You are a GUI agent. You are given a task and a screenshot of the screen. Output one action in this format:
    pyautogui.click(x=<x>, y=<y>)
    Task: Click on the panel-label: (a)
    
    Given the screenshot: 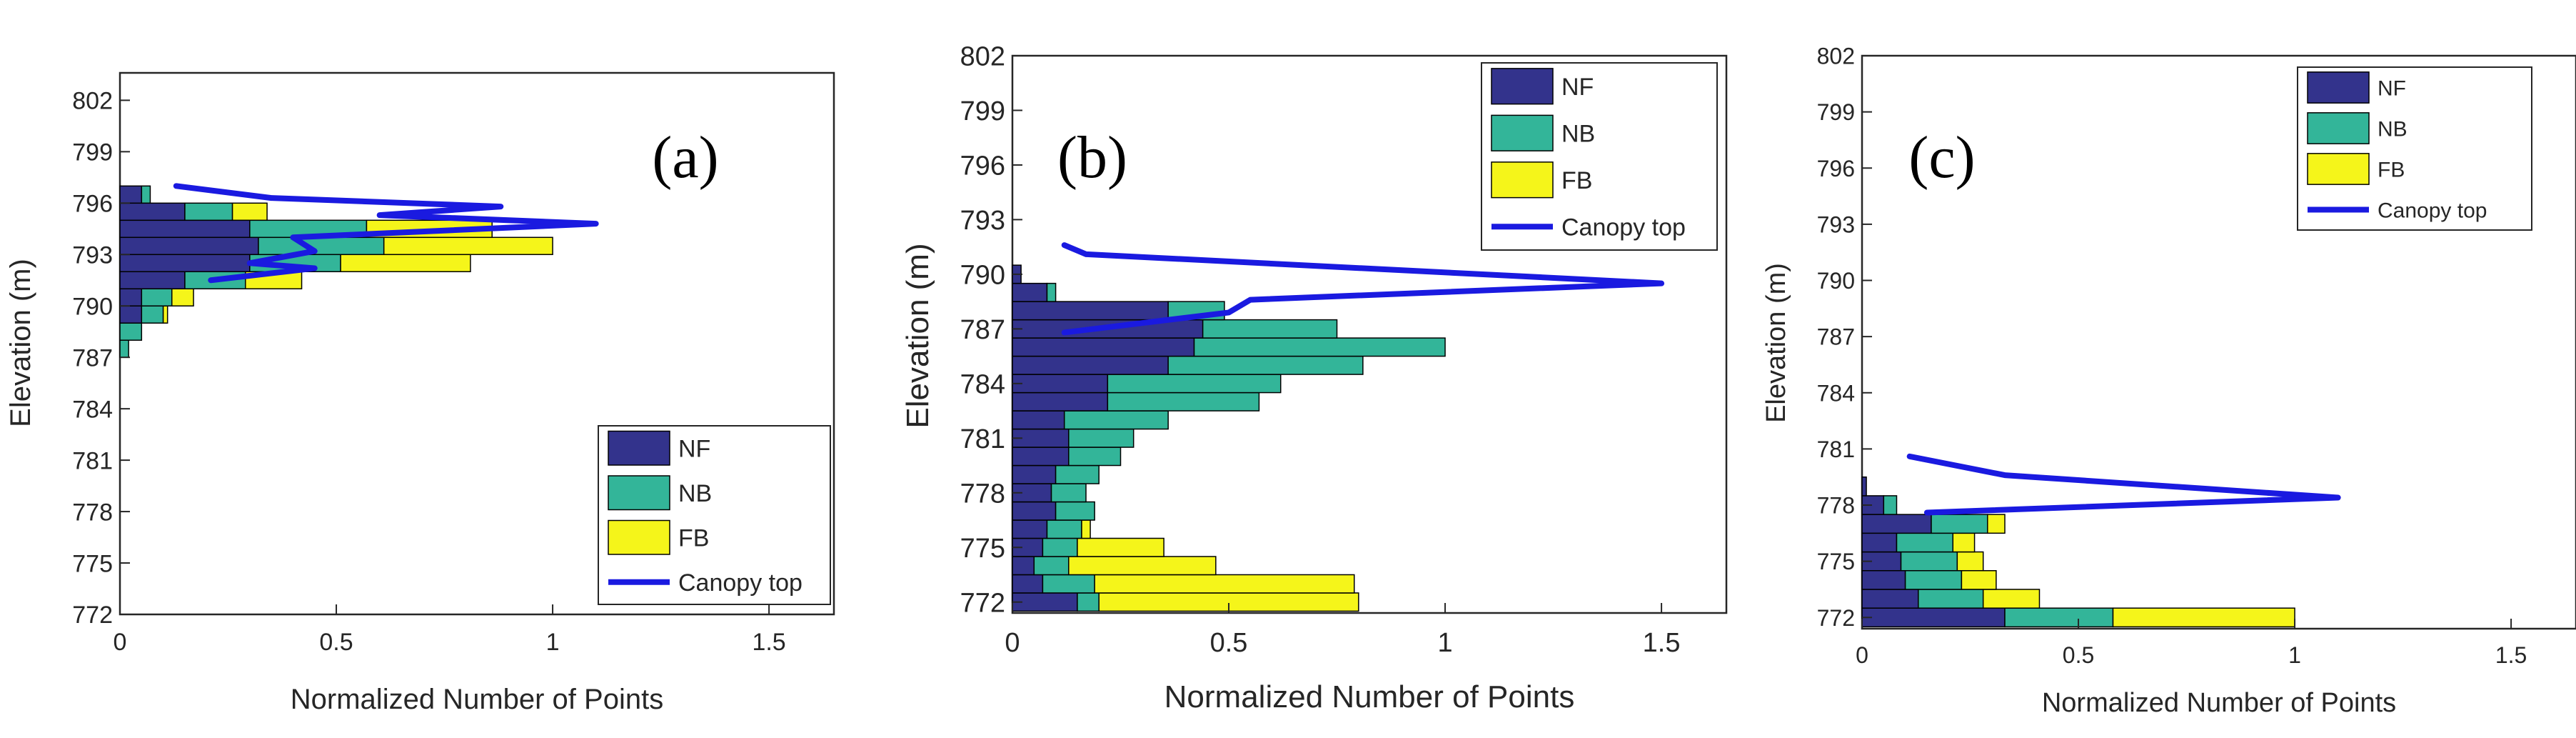 What is the action you would take?
    pyautogui.click(x=685, y=157)
    